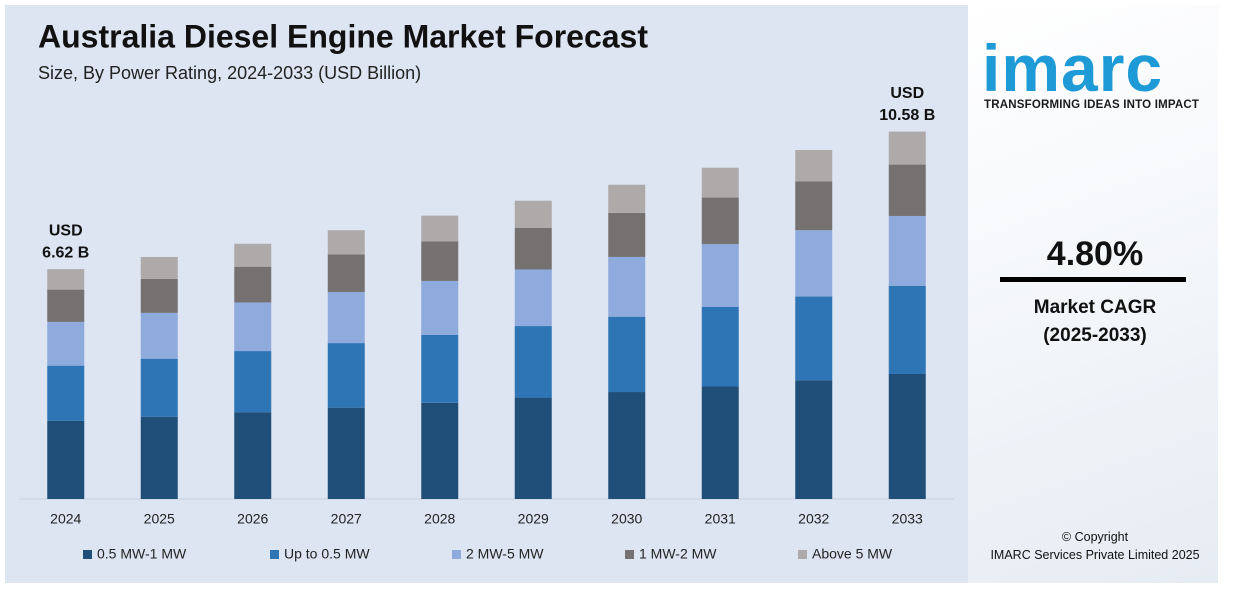 The width and height of the screenshot is (1234, 596). I want to click on legend-label: 2 MW-5 MW, so click(505, 554).